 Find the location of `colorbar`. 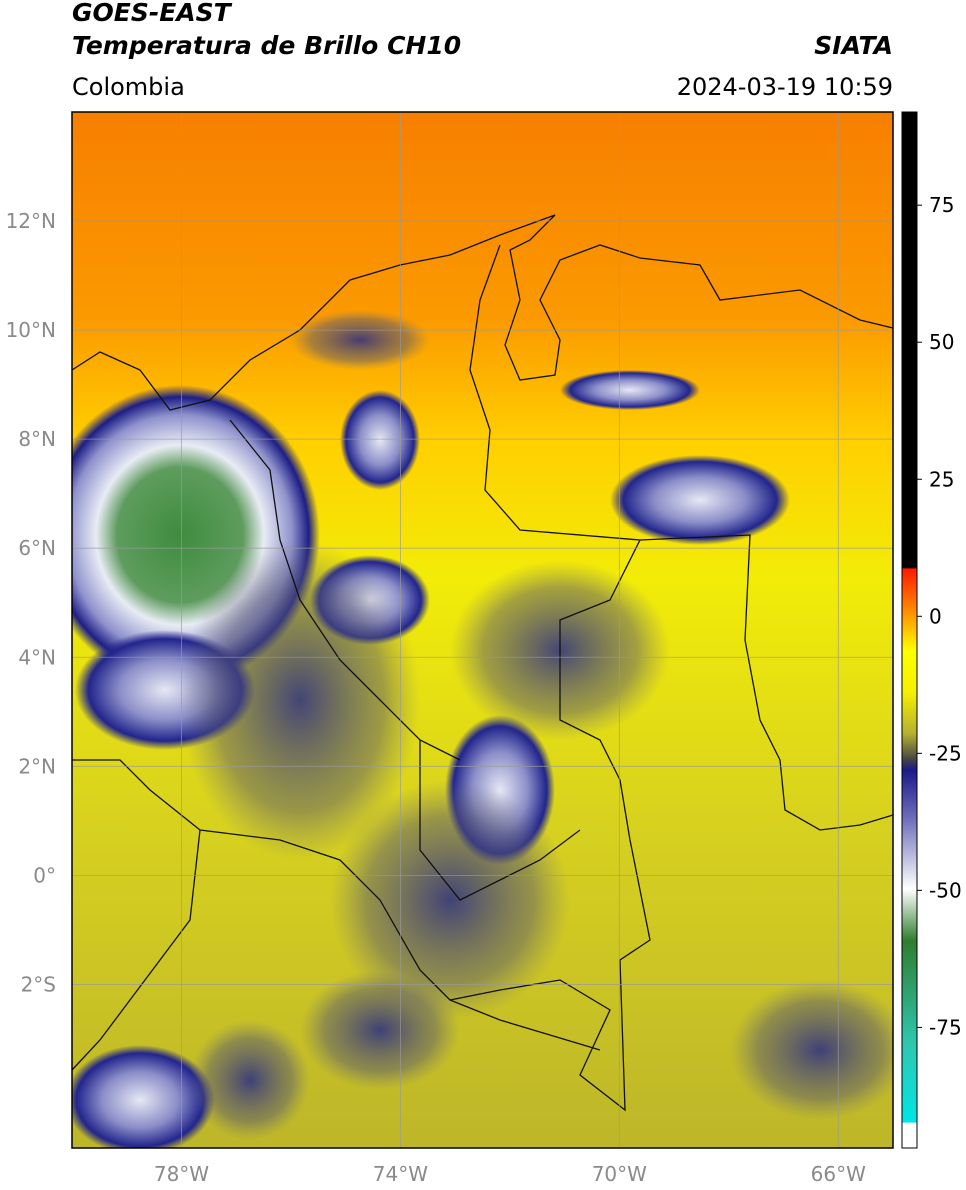

colorbar is located at coordinates (909, 630).